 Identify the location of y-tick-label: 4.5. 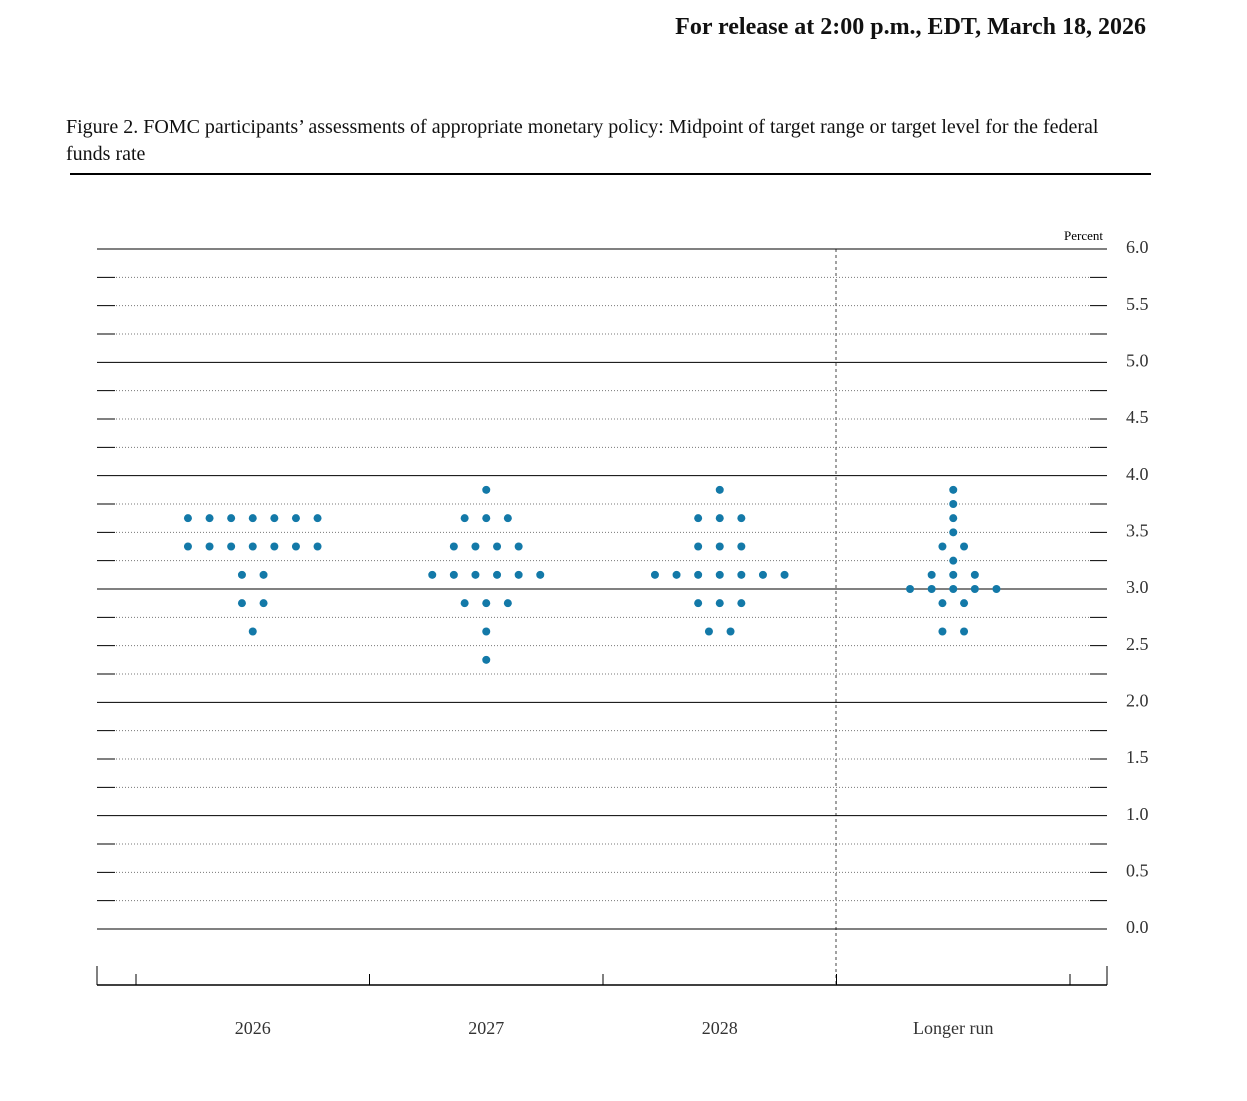
(1137, 417).